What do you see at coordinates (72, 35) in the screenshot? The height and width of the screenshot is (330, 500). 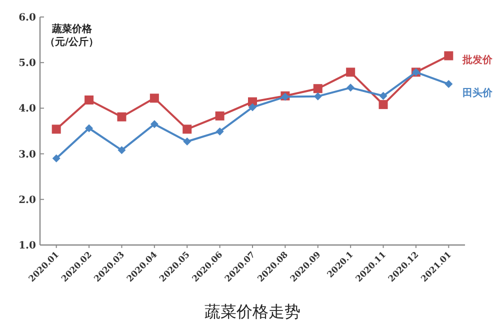 I see `y-axis-title: 蔬菜价格（元/公斤）` at bounding box center [72, 35].